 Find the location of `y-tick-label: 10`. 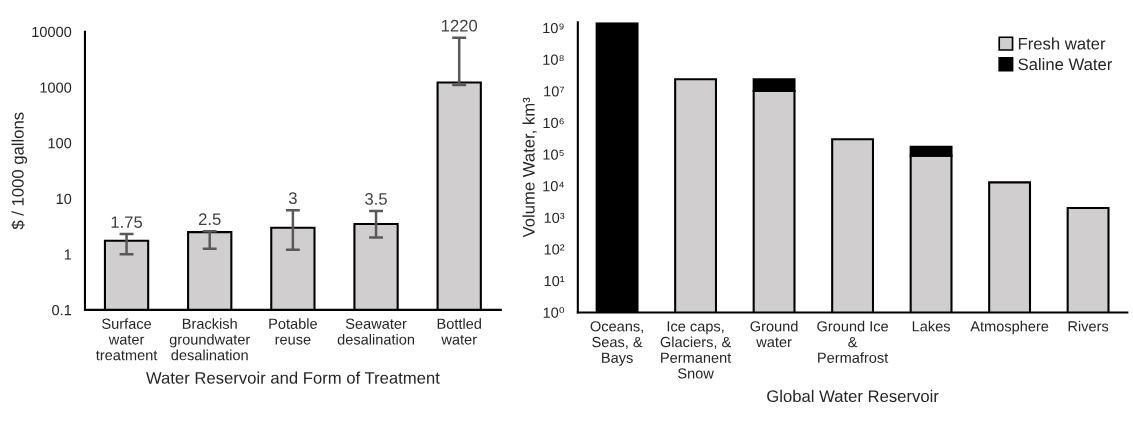

y-tick-label: 10 is located at coordinates (64, 199).